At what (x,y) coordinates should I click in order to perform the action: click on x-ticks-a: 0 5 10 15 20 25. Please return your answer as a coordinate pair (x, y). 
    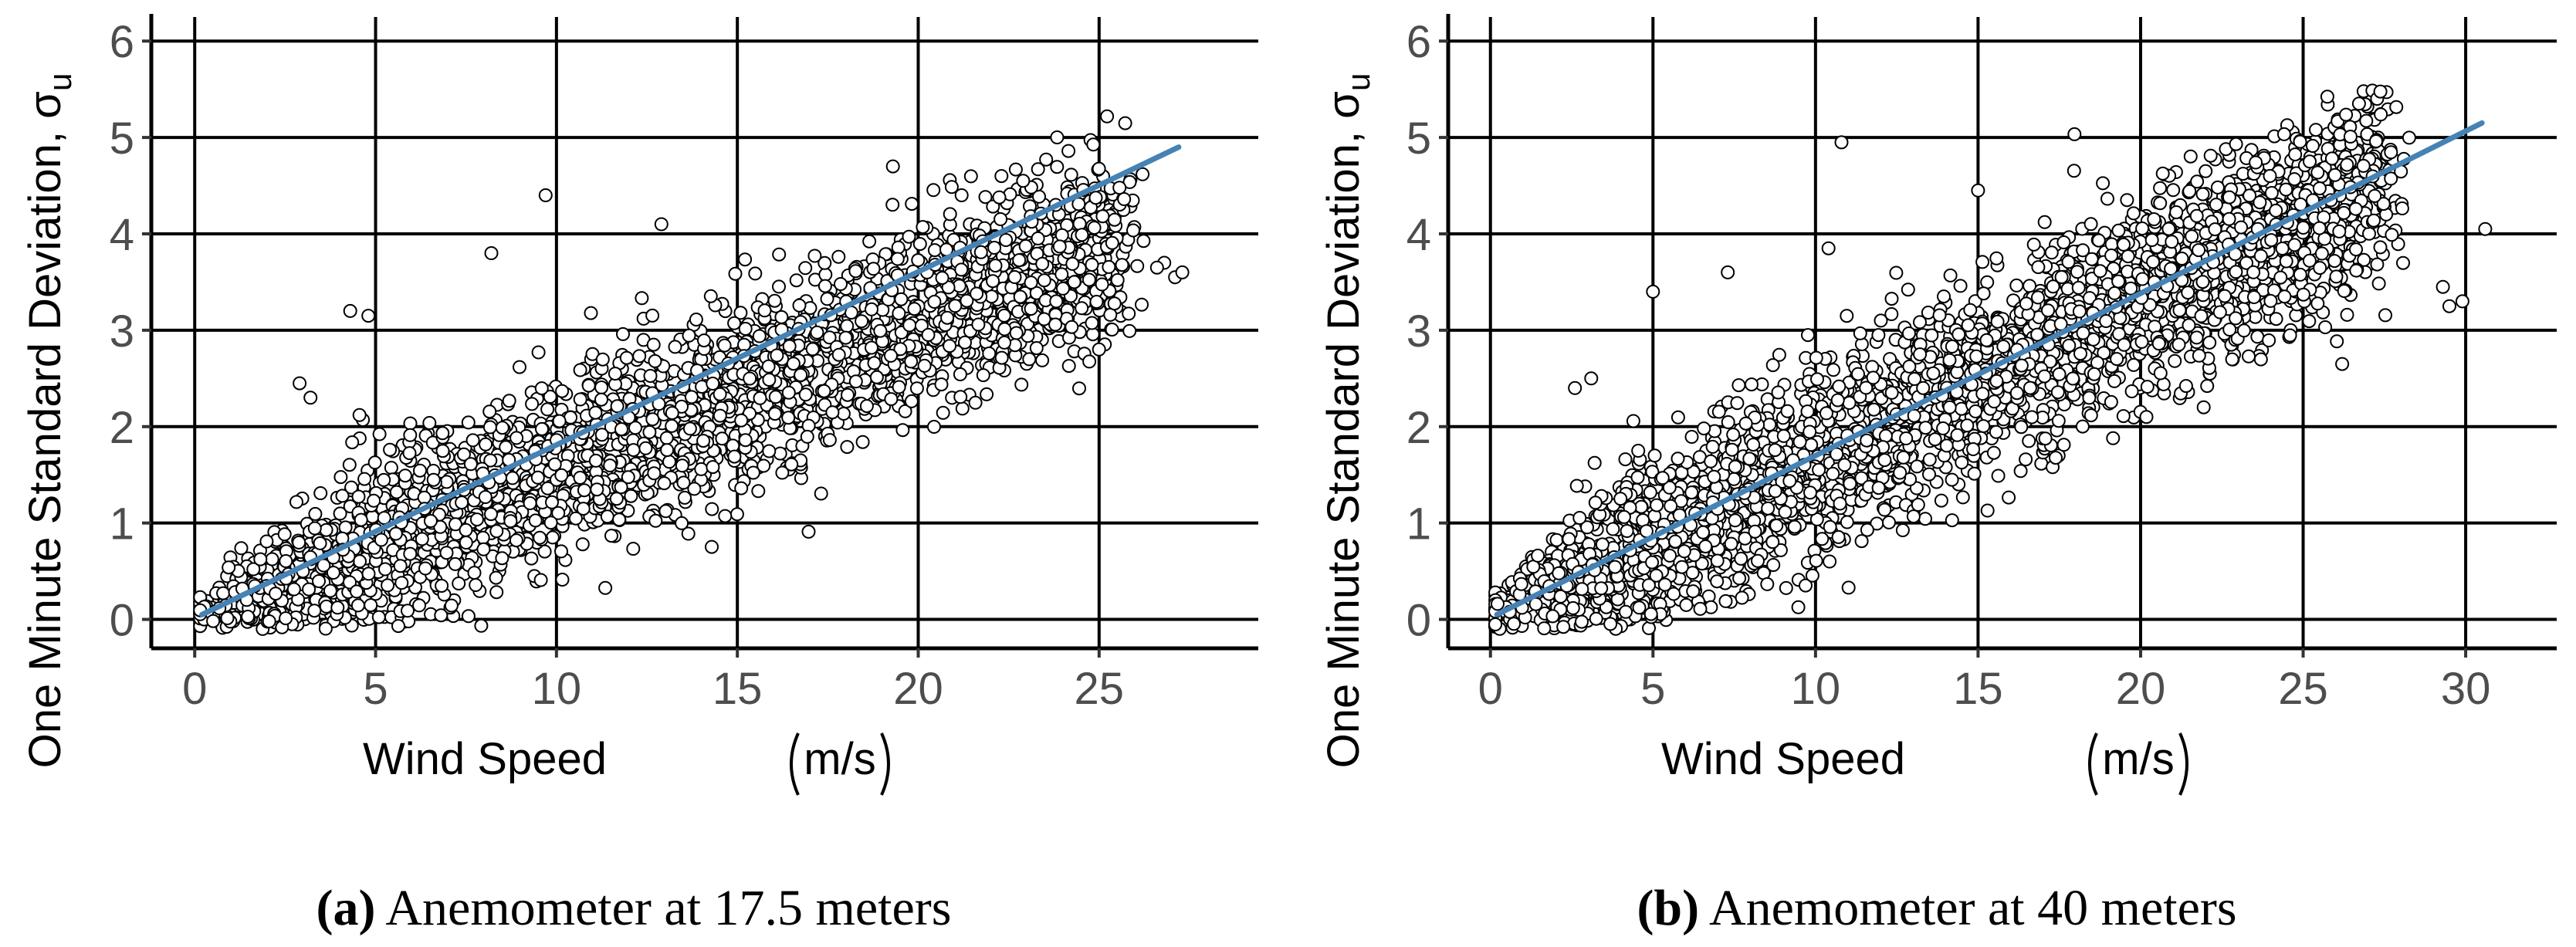
    Looking at the image, I should click on (653, 681).